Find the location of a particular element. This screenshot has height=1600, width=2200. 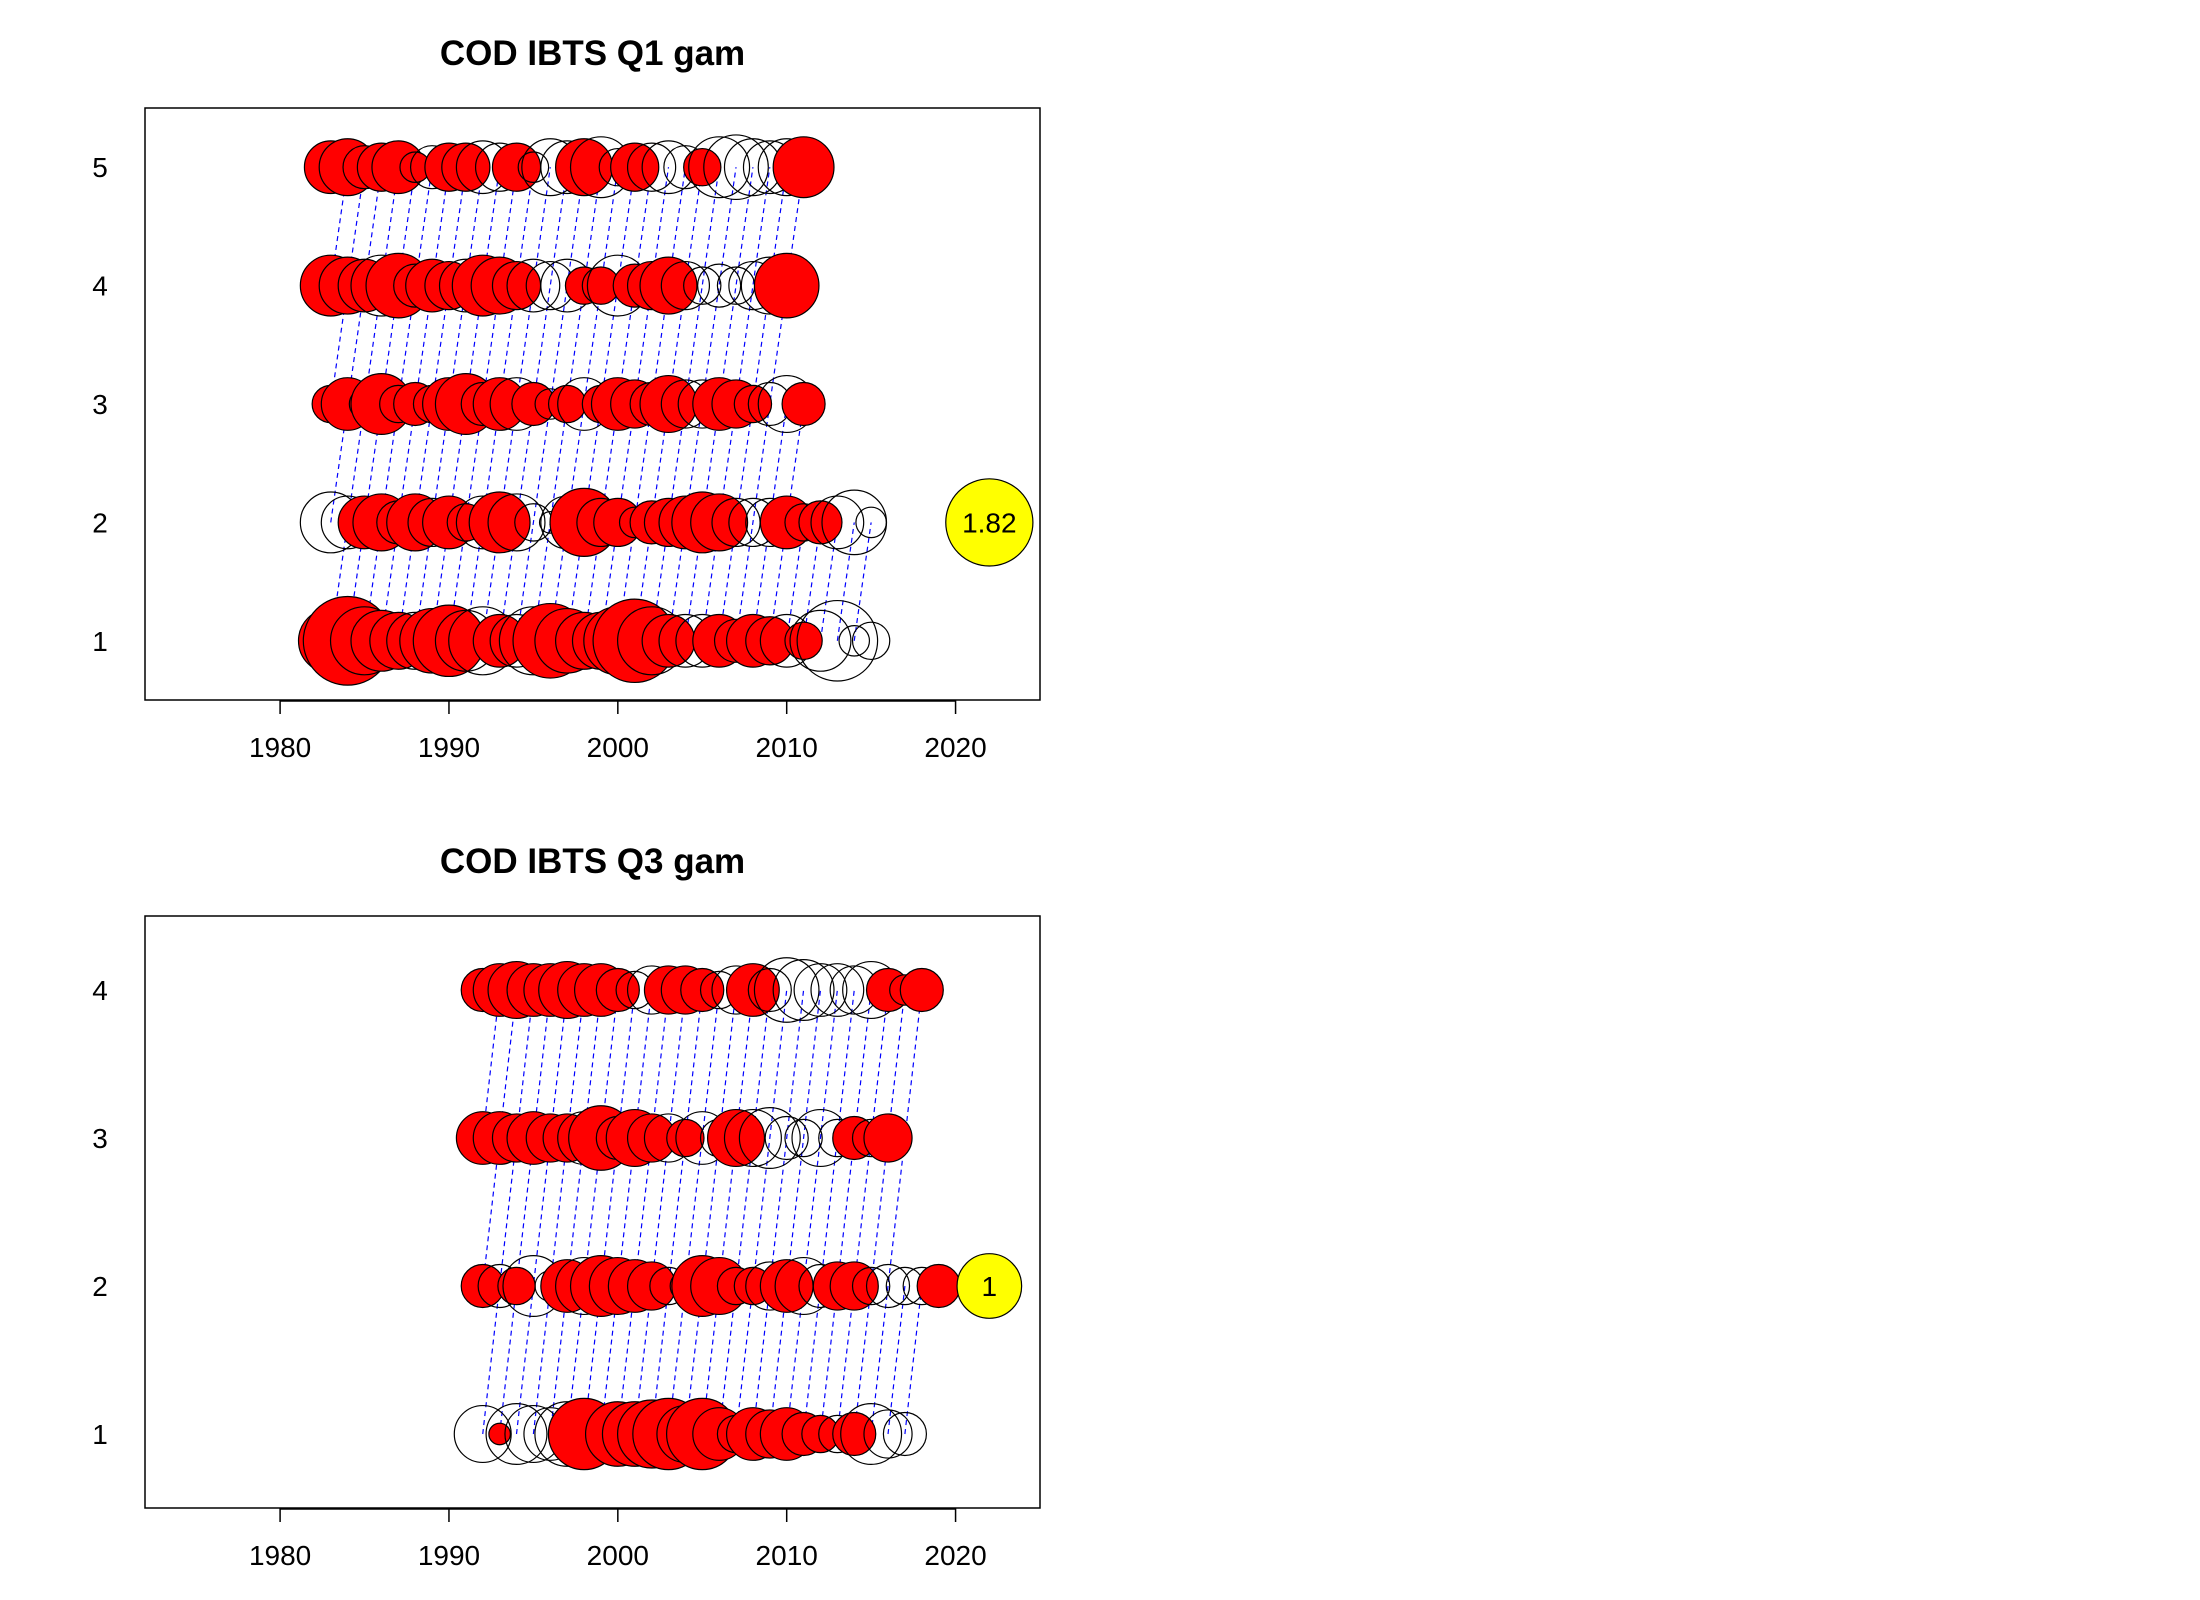

cohort-lines is located at coordinates (601, 404).